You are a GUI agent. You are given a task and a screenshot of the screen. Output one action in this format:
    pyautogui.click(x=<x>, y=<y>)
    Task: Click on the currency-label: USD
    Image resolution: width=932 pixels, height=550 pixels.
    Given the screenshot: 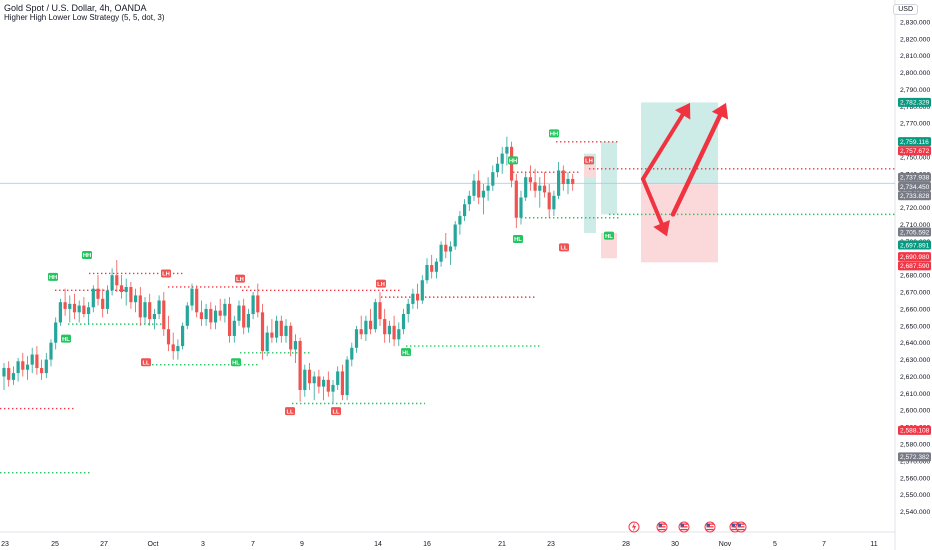 What is the action you would take?
    pyautogui.click(x=905, y=9)
    